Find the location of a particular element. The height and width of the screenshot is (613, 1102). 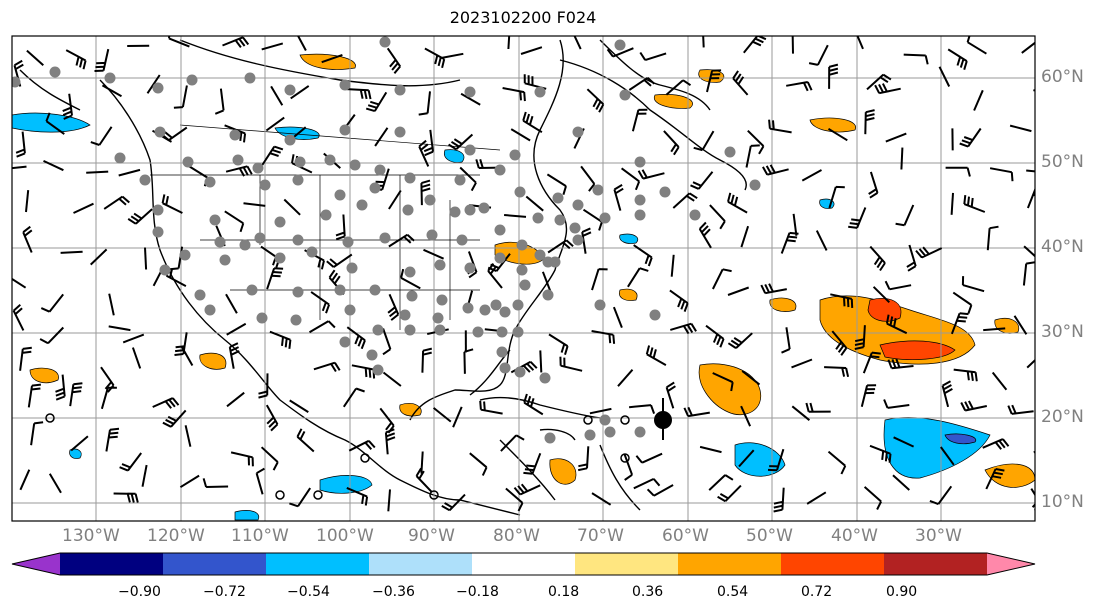

lat-label: 60°N is located at coordinates (1062, 77).